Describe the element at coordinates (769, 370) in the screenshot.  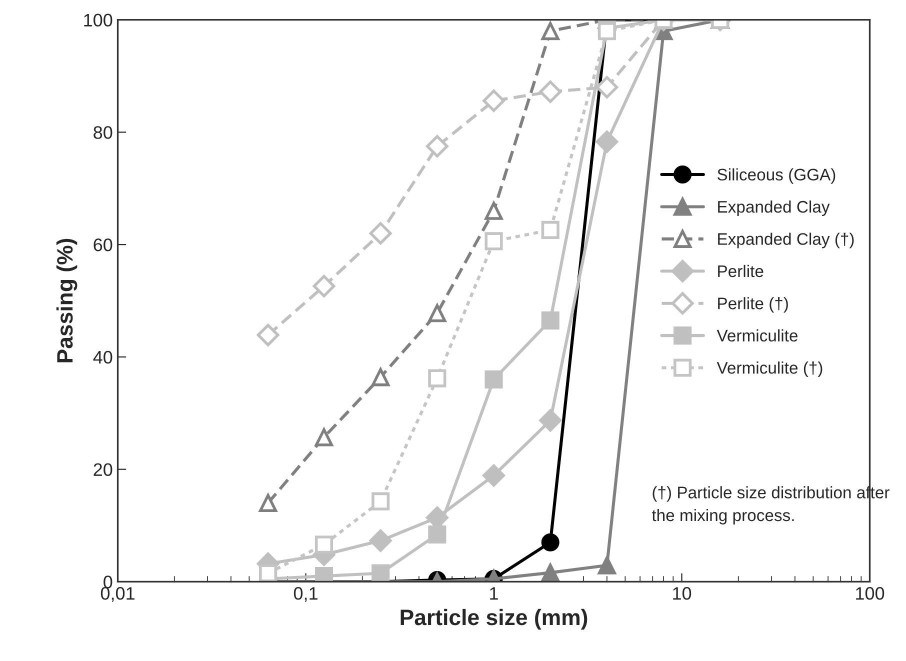
I see `legend-label: Vermiculite (†)` at that location.